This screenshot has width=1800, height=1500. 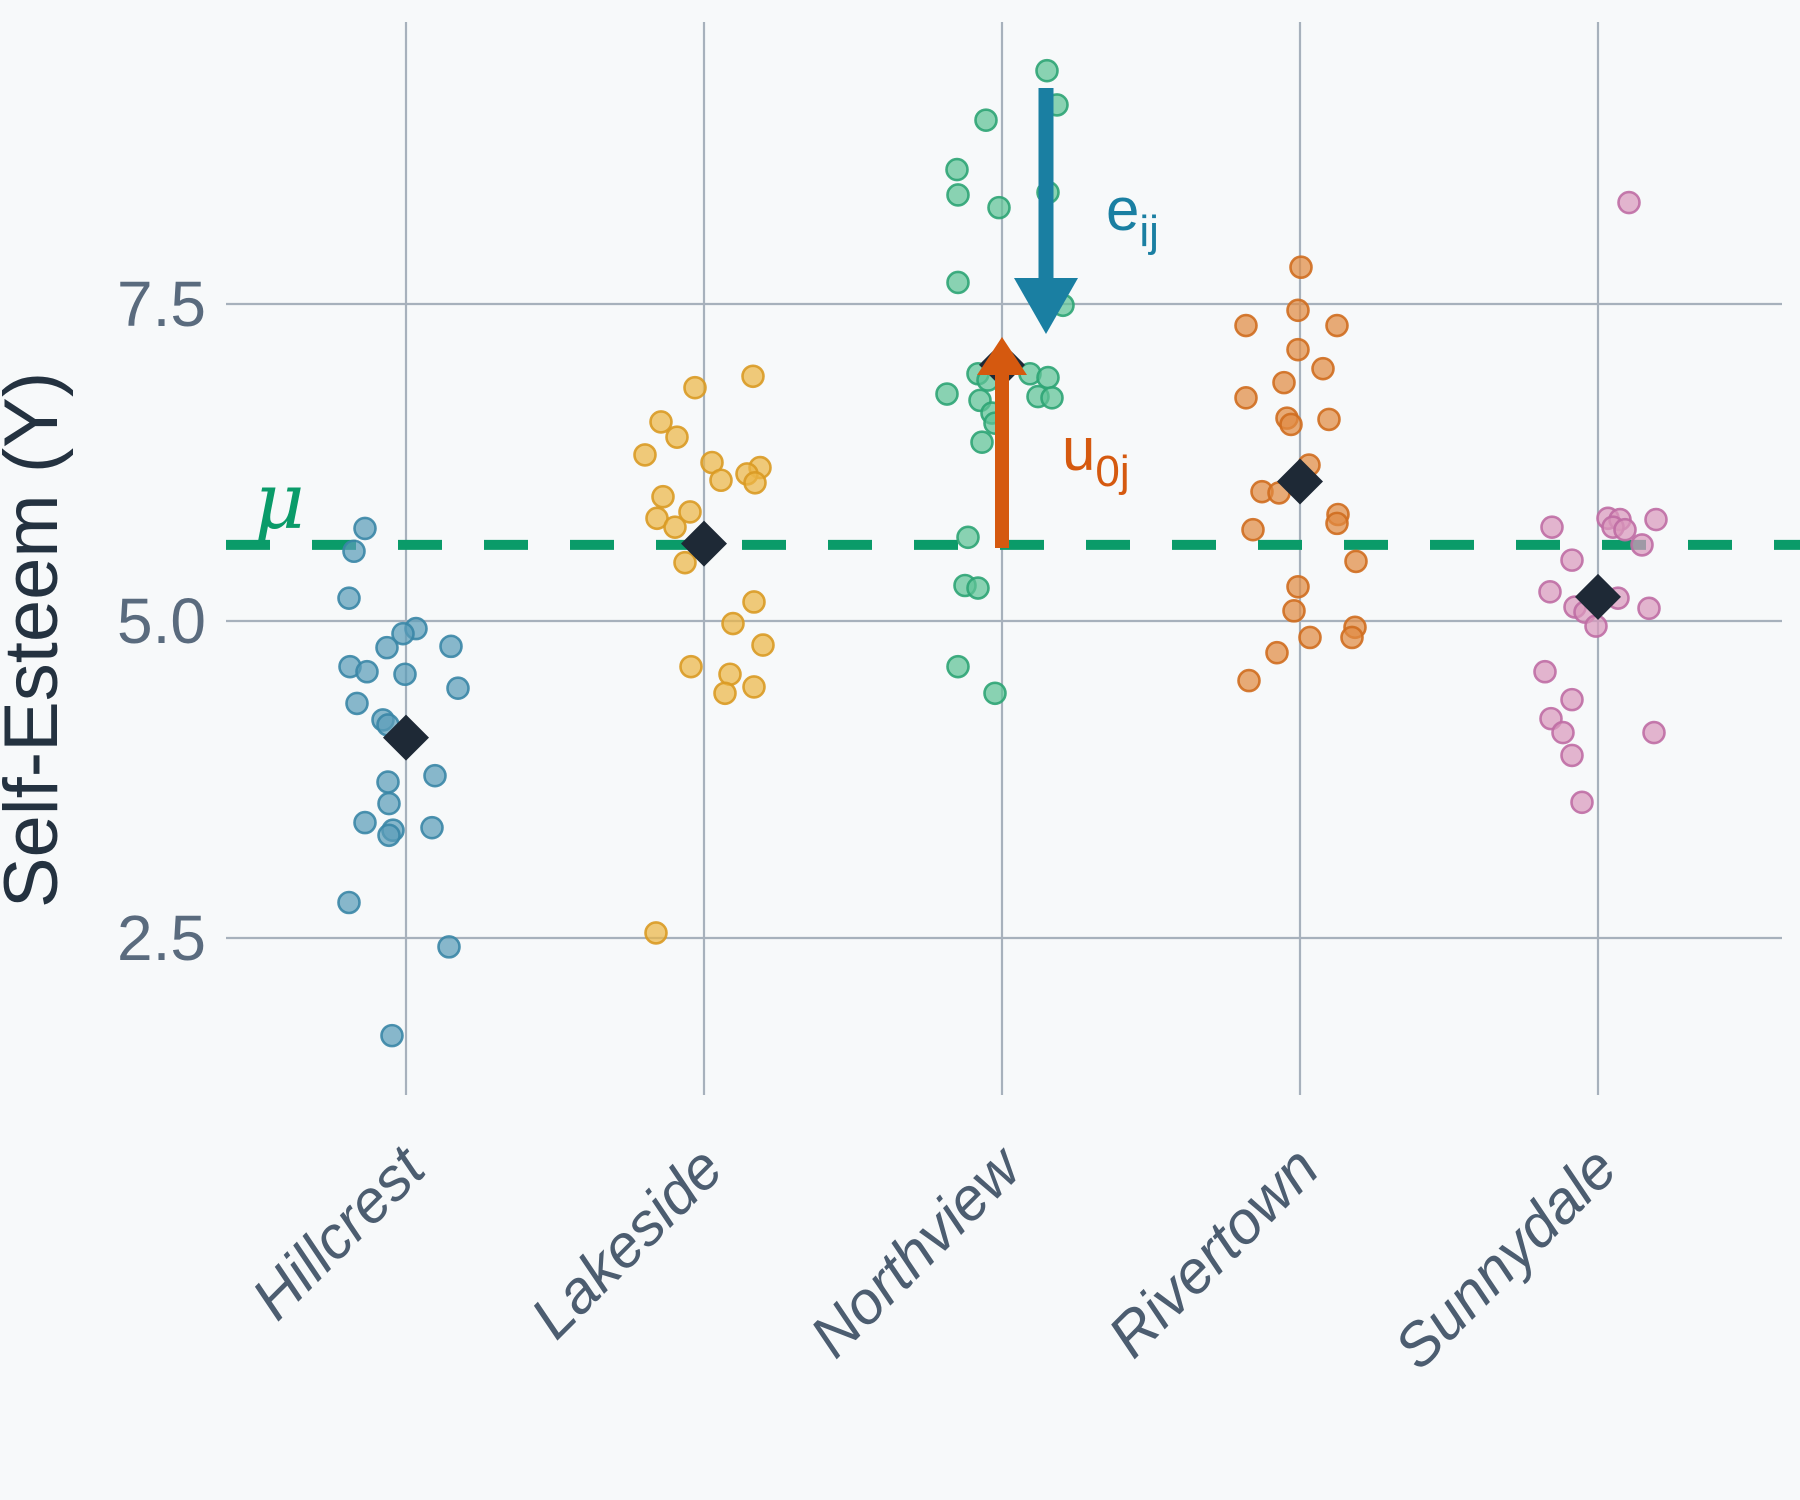 I want to click on y-tick-7-5: 7.5, so click(x=161, y=304).